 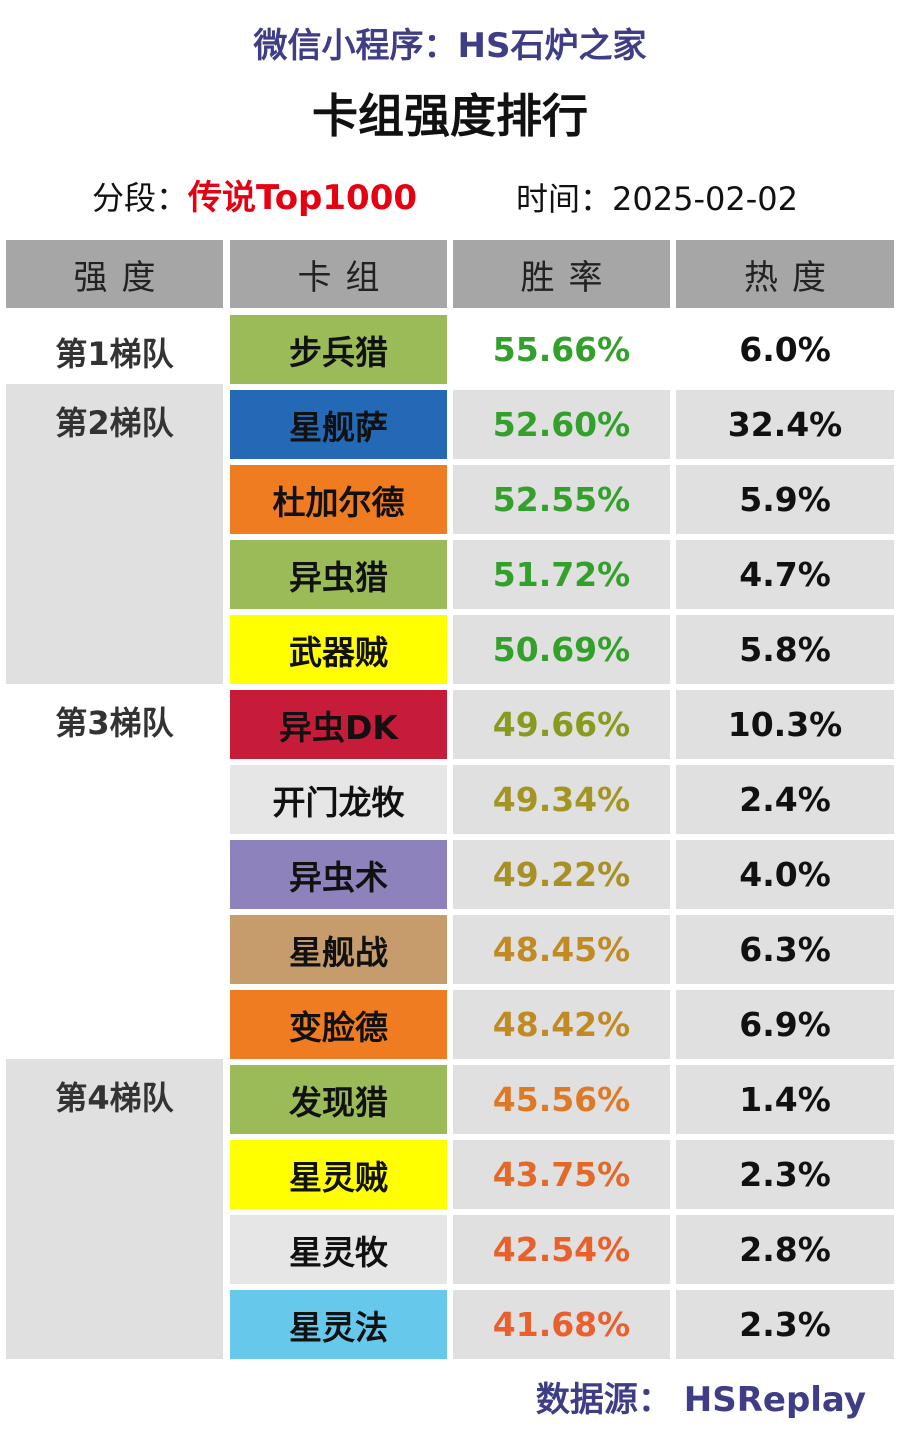 I want to click on tier-label: 第2梯队, so click(x=114, y=534).